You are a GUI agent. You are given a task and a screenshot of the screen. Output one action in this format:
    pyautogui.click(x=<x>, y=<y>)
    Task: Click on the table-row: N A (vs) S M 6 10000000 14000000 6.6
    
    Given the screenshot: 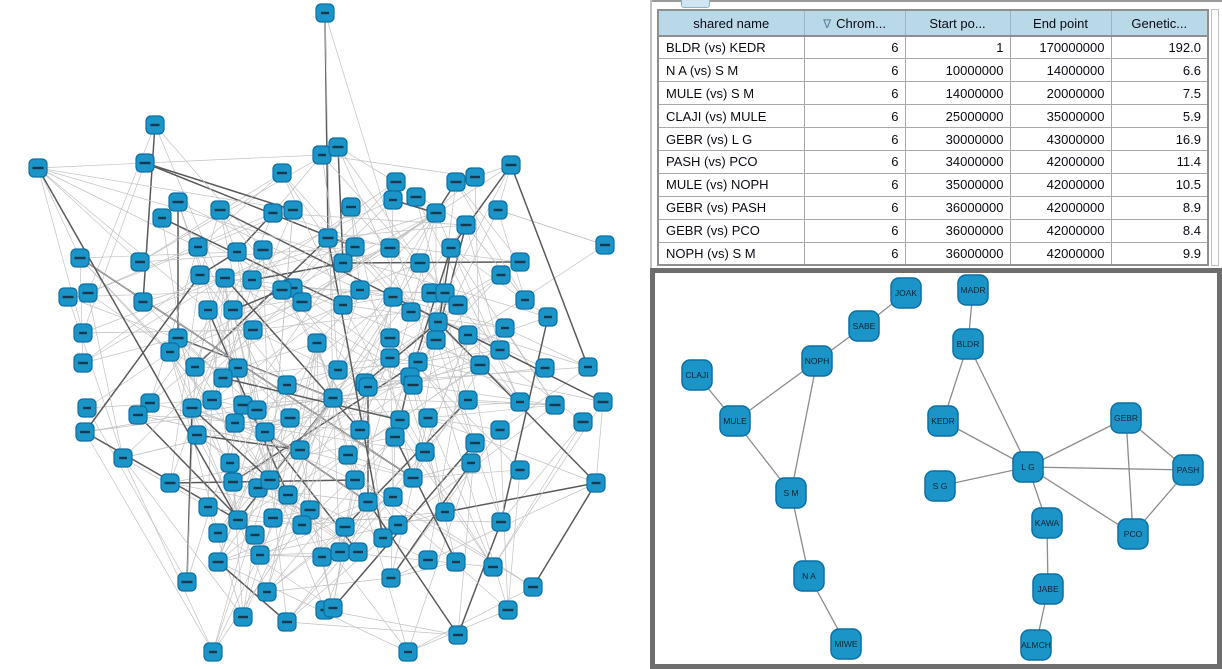 What is the action you would take?
    pyautogui.click(x=933, y=70)
    